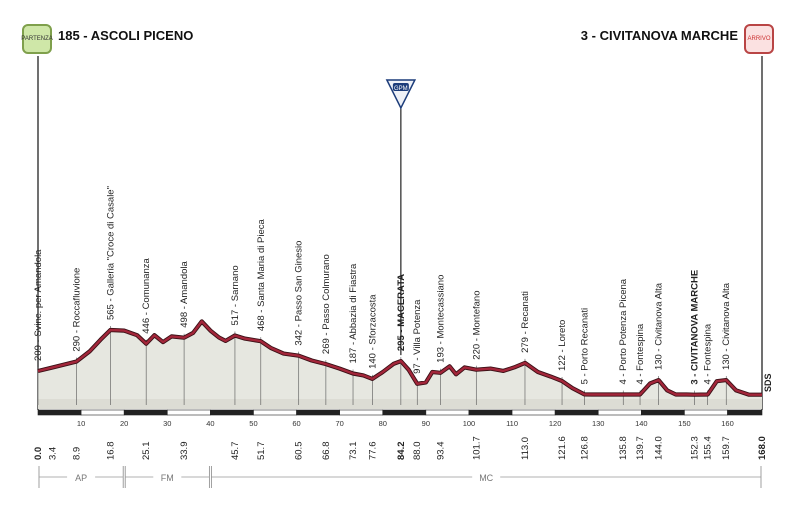 The image size is (800, 516). What do you see at coordinates (641, 423) in the screenshot?
I see `km-tick-label-13: 140` at bounding box center [641, 423].